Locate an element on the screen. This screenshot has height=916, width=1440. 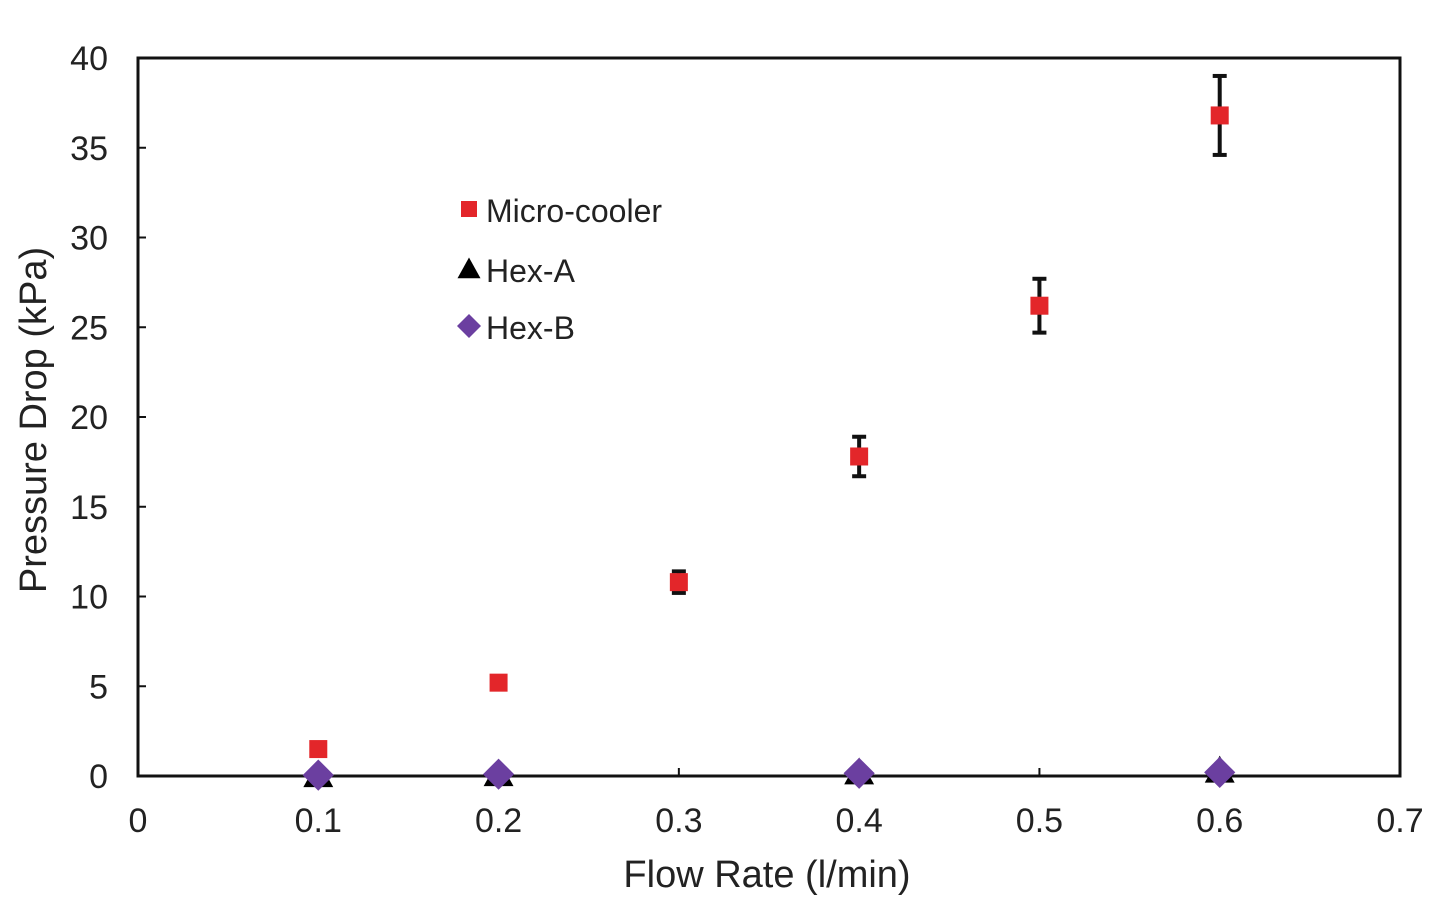
legend-hex-b-marker is located at coordinates (469, 326).